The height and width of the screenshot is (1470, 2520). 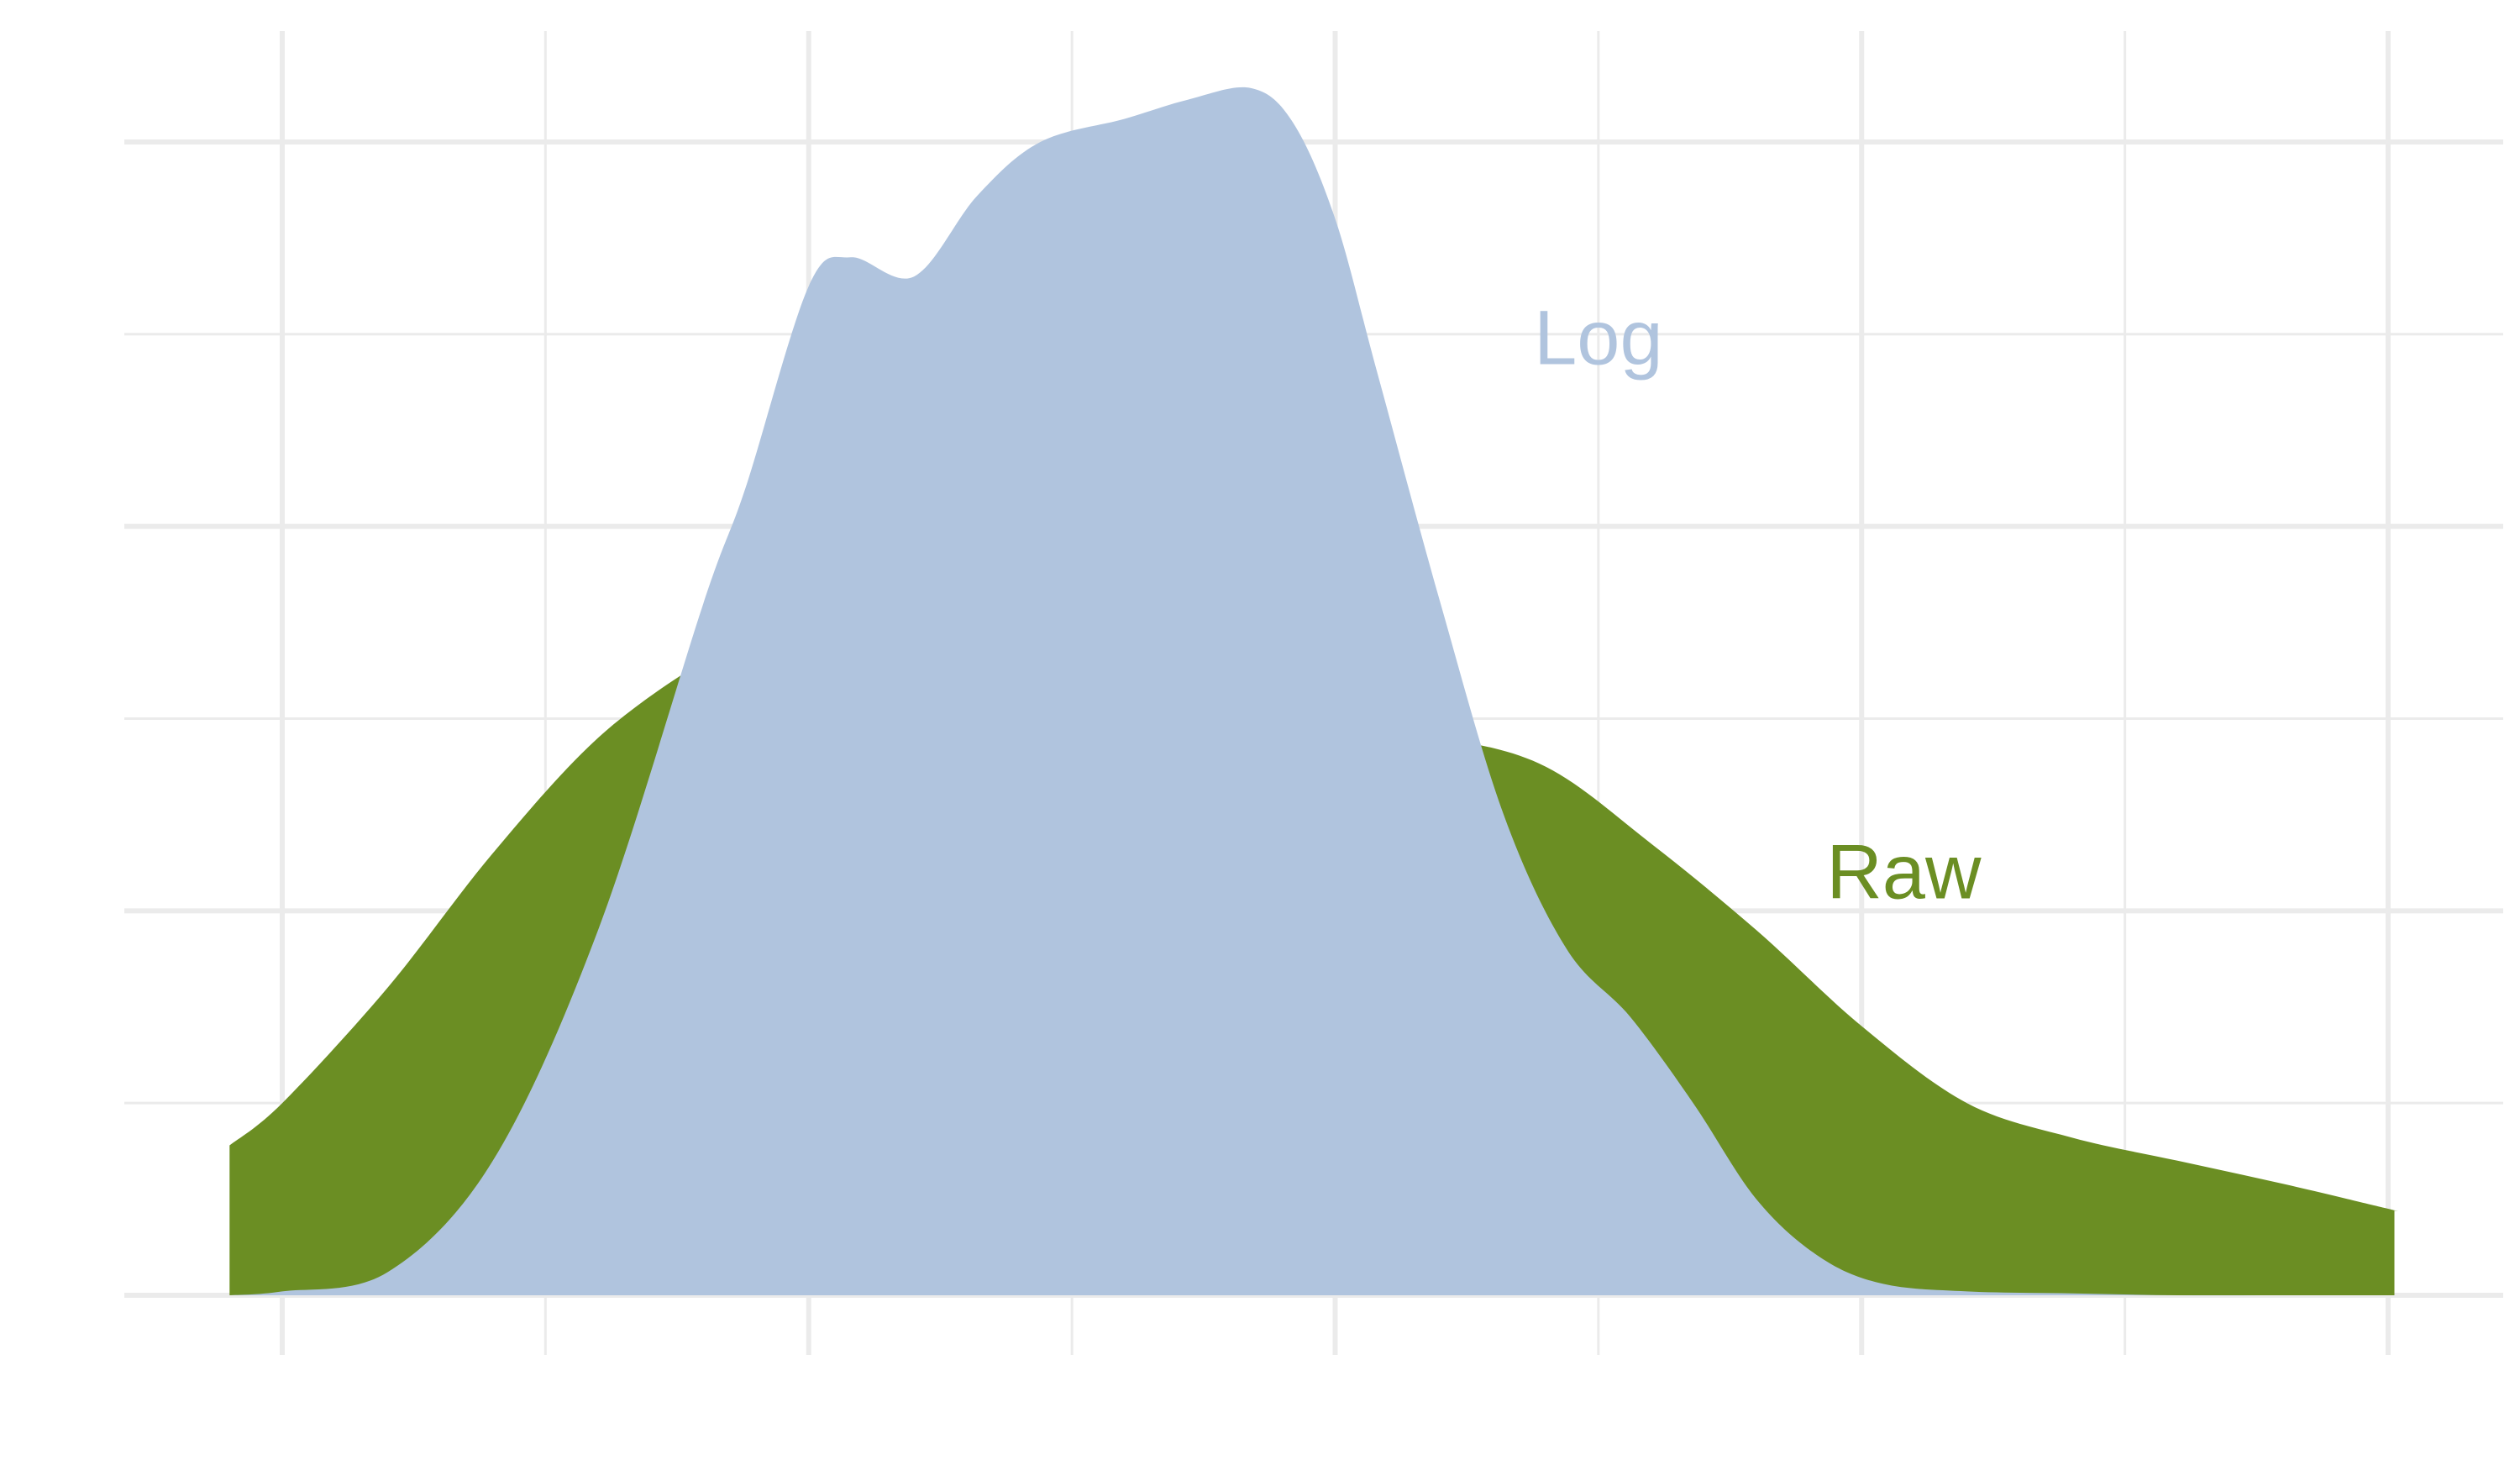 I want to click on series-label-raw: Raw, so click(x=1904, y=873).